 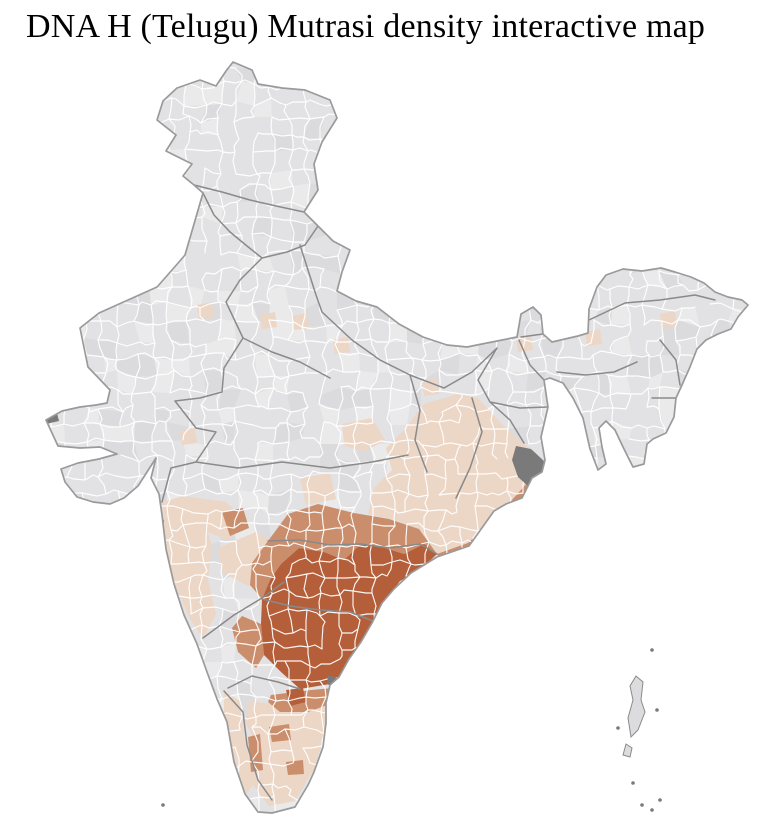 I want to click on density-high-regions, so click(x=349, y=625).